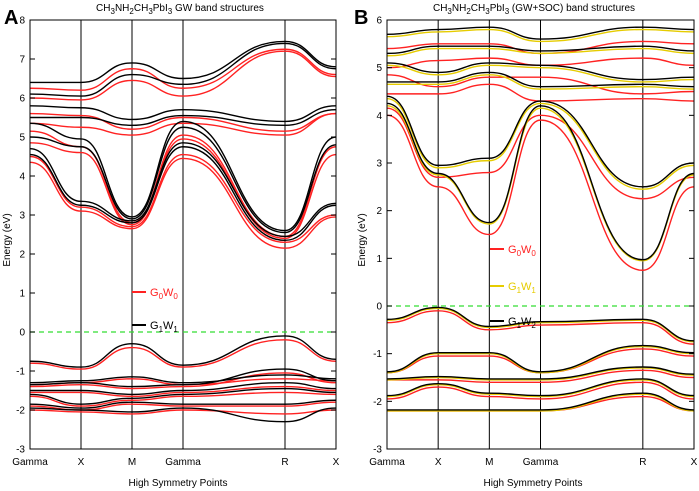 Image resolution: width=699 pixels, height=491 pixels. I want to click on b-xtick-label-5: X, so click(694, 462).